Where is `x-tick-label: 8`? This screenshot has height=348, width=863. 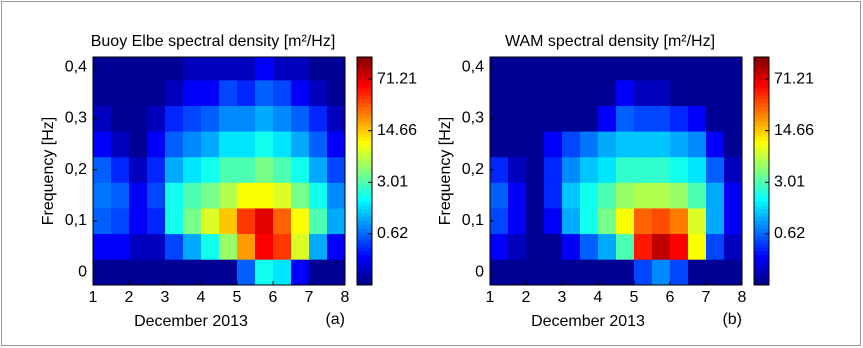 x-tick-label: 8 is located at coordinates (345, 297).